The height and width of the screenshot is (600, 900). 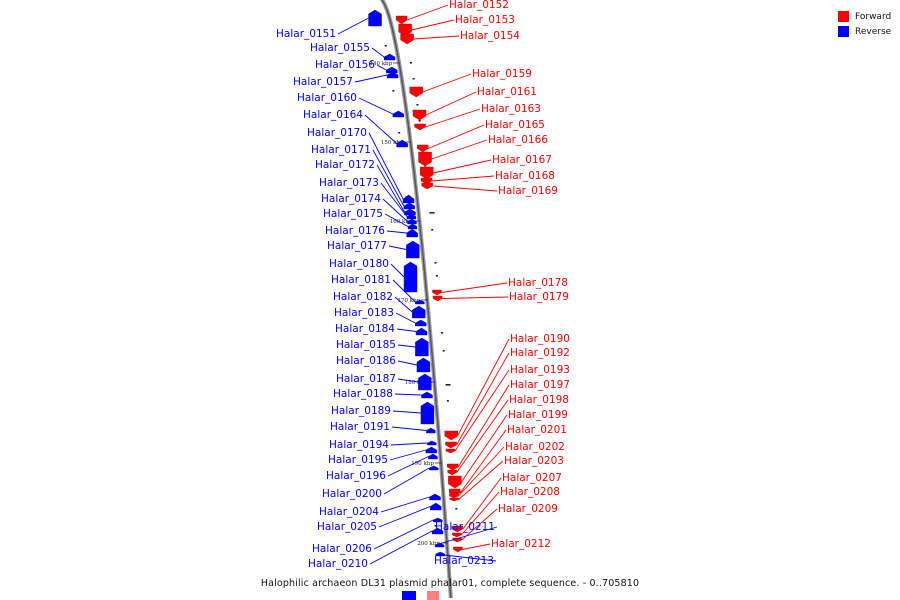 What do you see at coordinates (540, 353) in the screenshot?
I see `gene-label: Halar_0192` at bounding box center [540, 353].